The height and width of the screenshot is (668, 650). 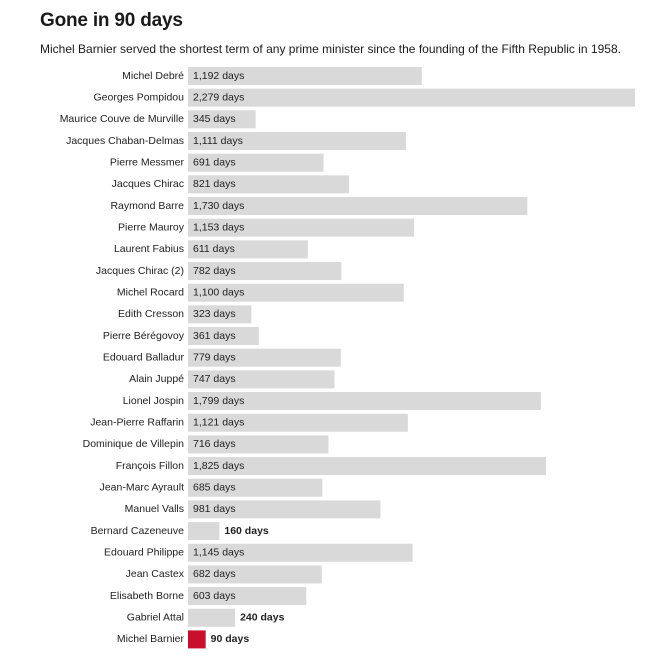 What do you see at coordinates (150, 292) in the screenshot?
I see `category-label: Michel Rocard` at bounding box center [150, 292].